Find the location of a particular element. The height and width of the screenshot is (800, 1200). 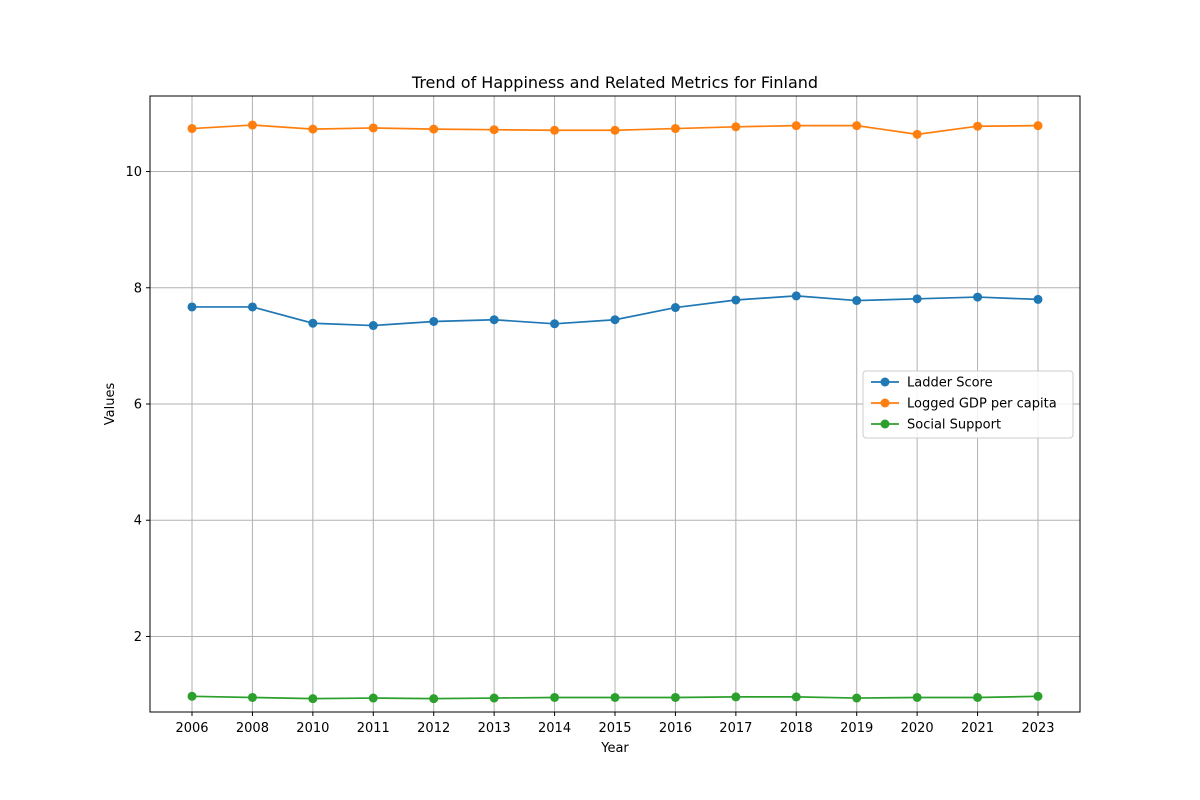

x-tick-label: 2017 is located at coordinates (735, 728).